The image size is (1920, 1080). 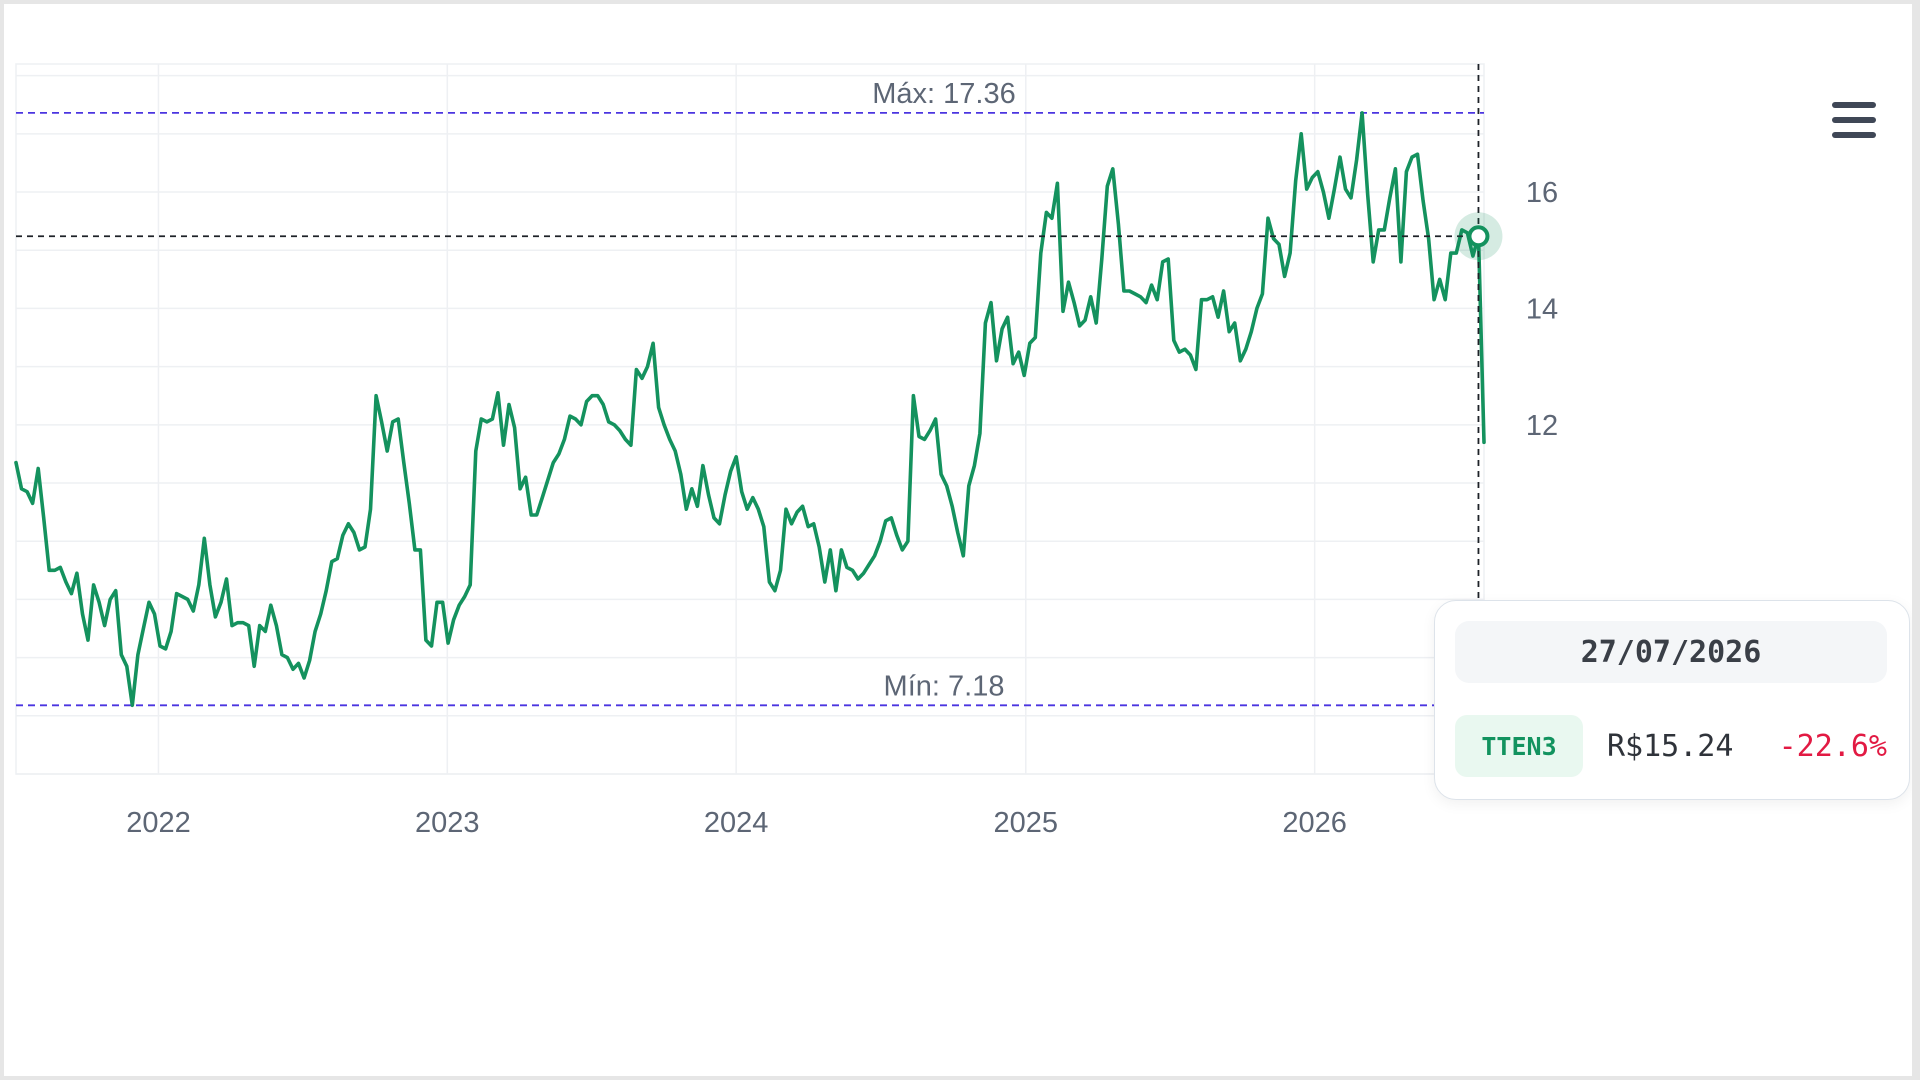 I want to click on tooltip: 27/07/2026 TTEN3 R$15.24 -22.6%, so click(x=1672, y=700).